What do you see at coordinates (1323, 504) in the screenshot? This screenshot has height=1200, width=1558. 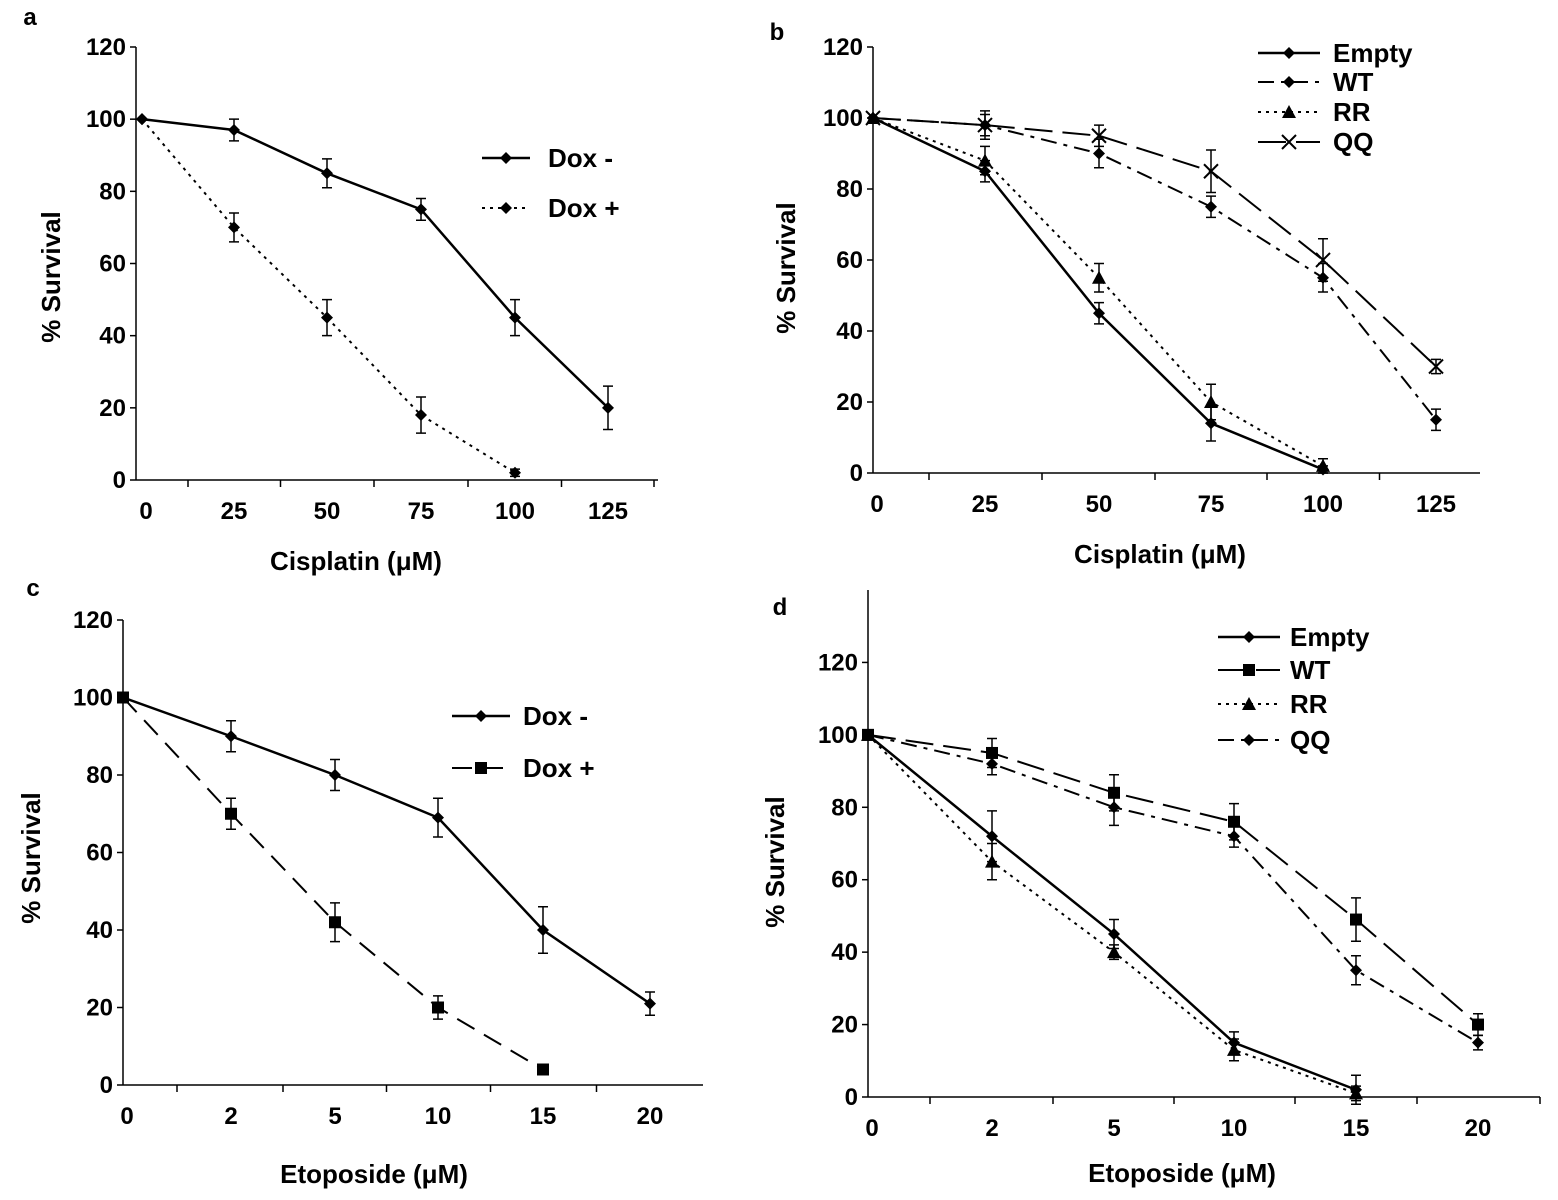 I see `x-tick-label: 100` at bounding box center [1323, 504].